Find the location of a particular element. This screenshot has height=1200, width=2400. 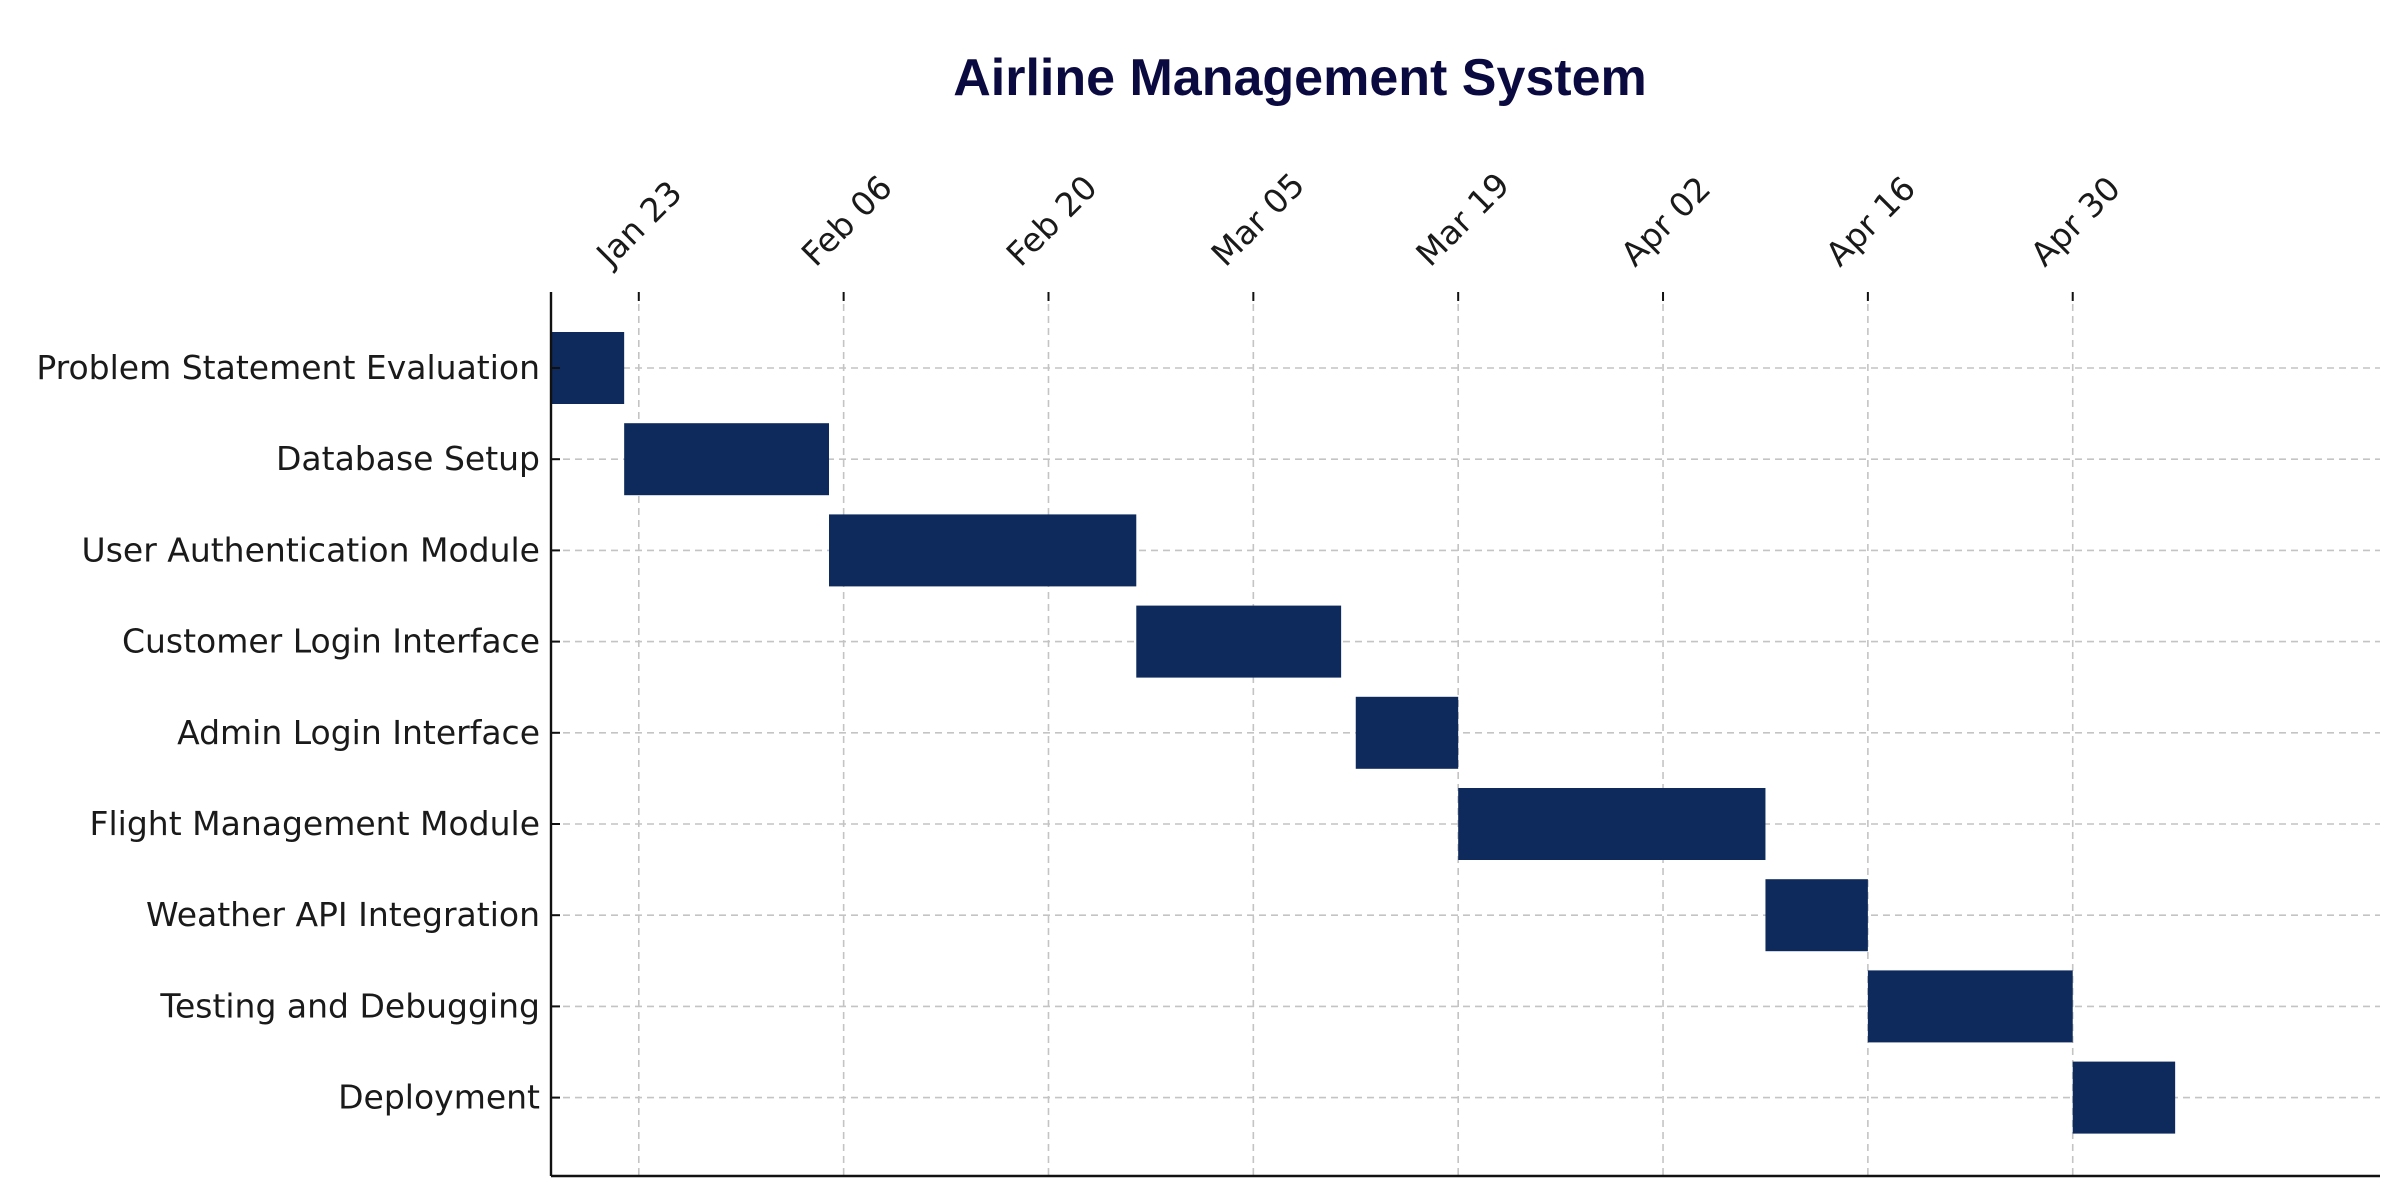

task-label: Admin Login Interface is located at coordinates (358, 732).